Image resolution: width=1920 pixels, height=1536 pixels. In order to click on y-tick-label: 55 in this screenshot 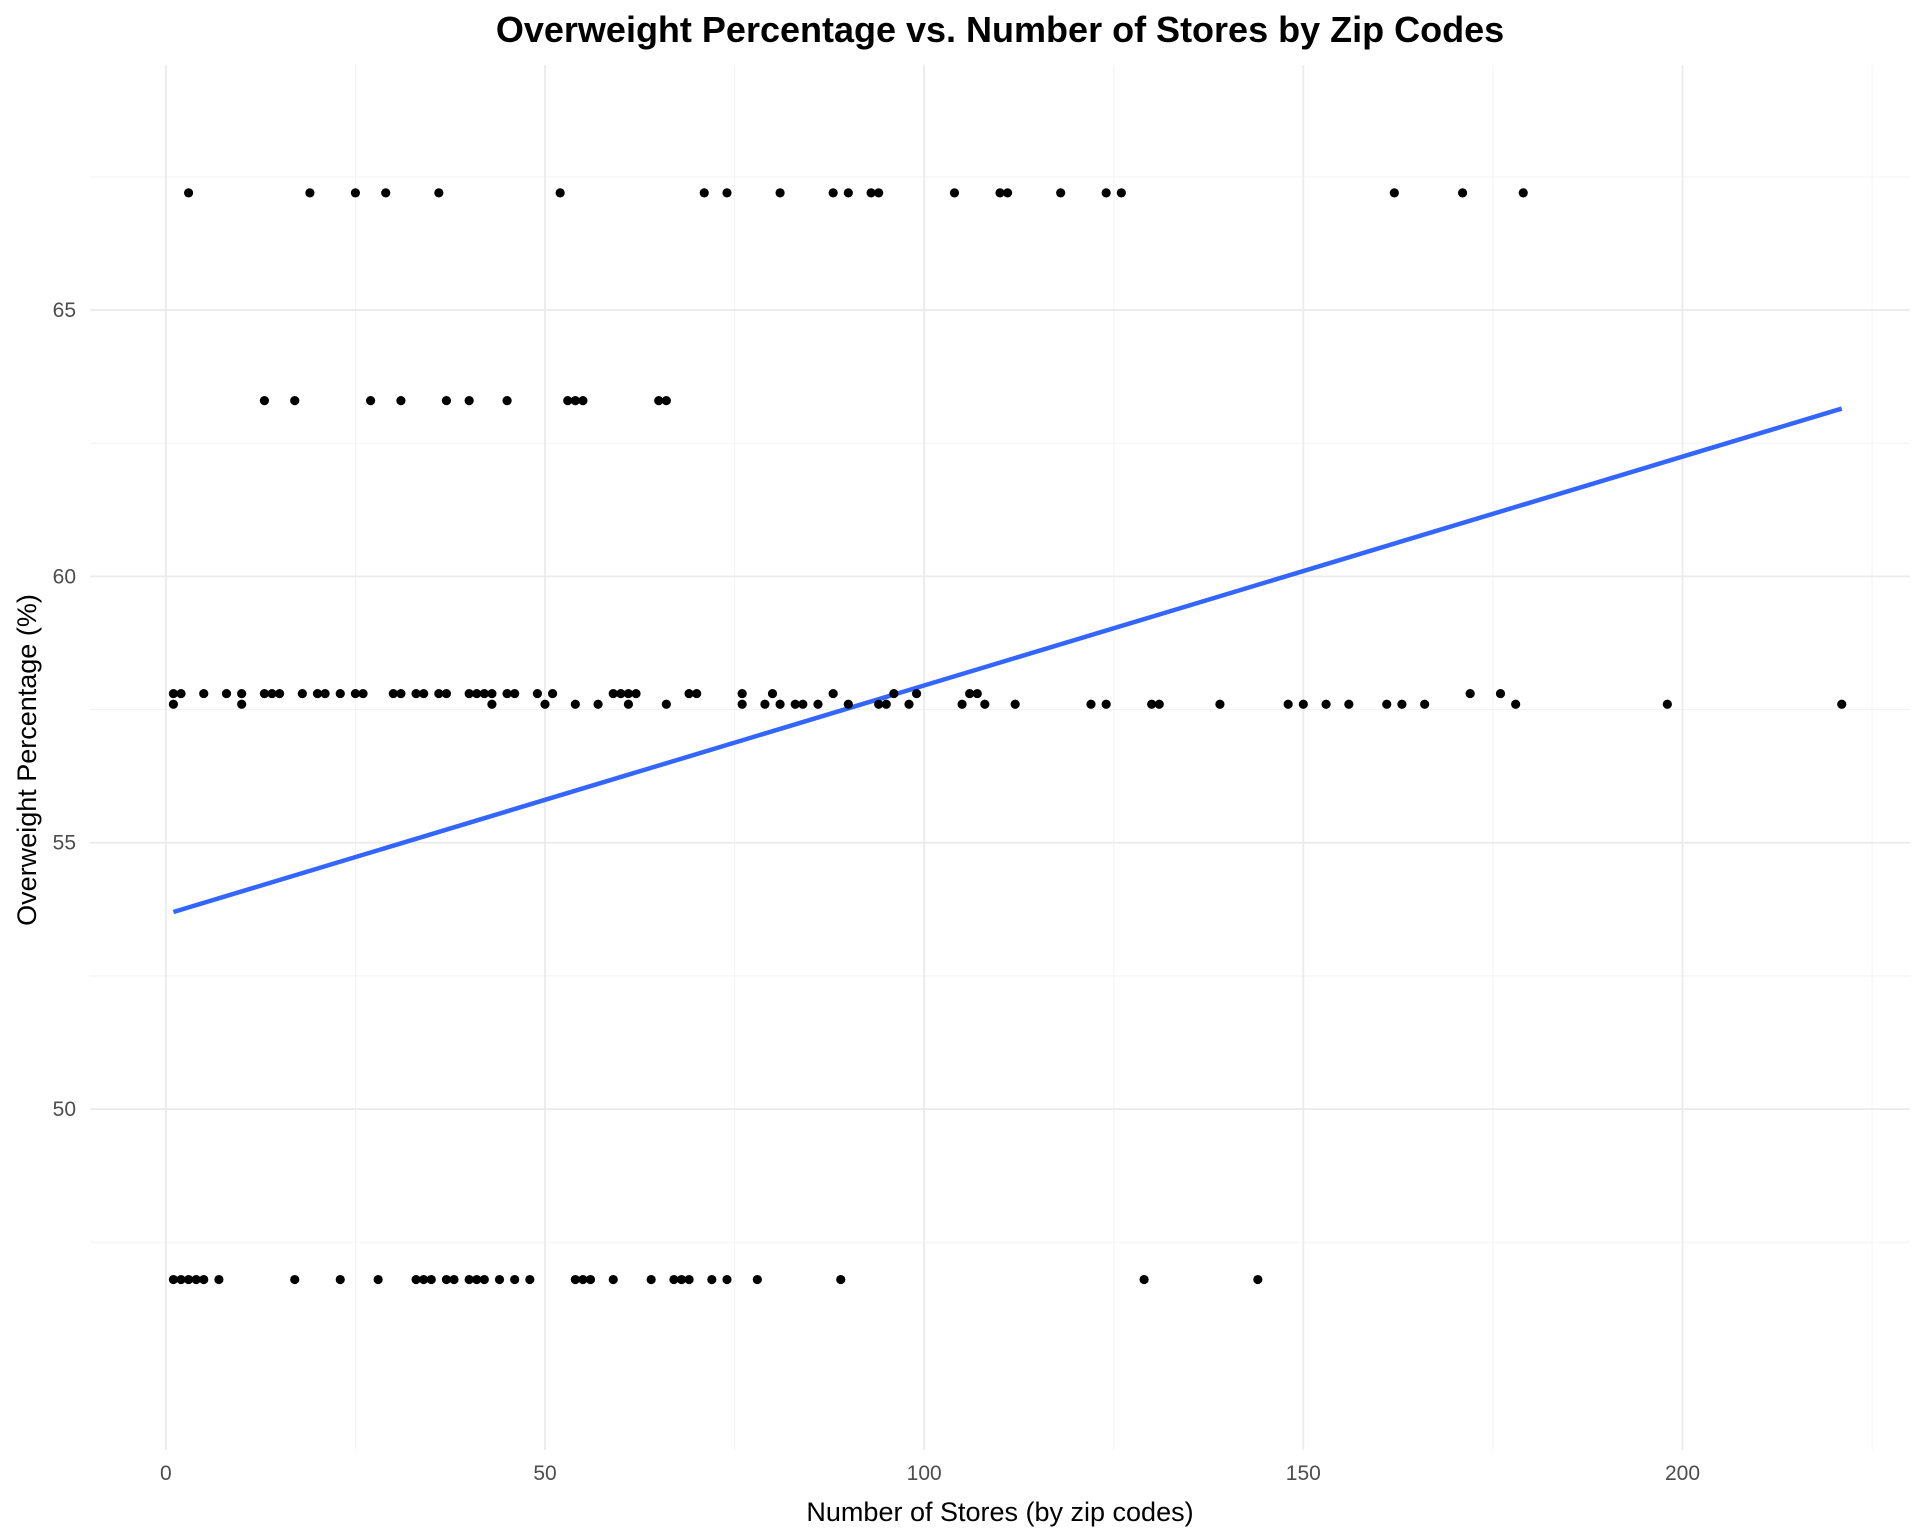, I will do `click(64, 843)`.